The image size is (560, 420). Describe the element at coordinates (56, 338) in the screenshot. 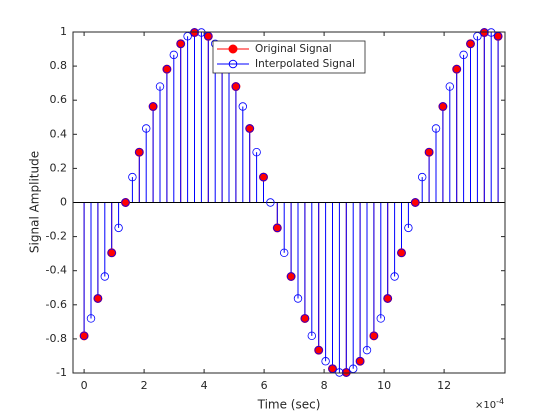

I see `y-tick-label: -0.8` at that location.